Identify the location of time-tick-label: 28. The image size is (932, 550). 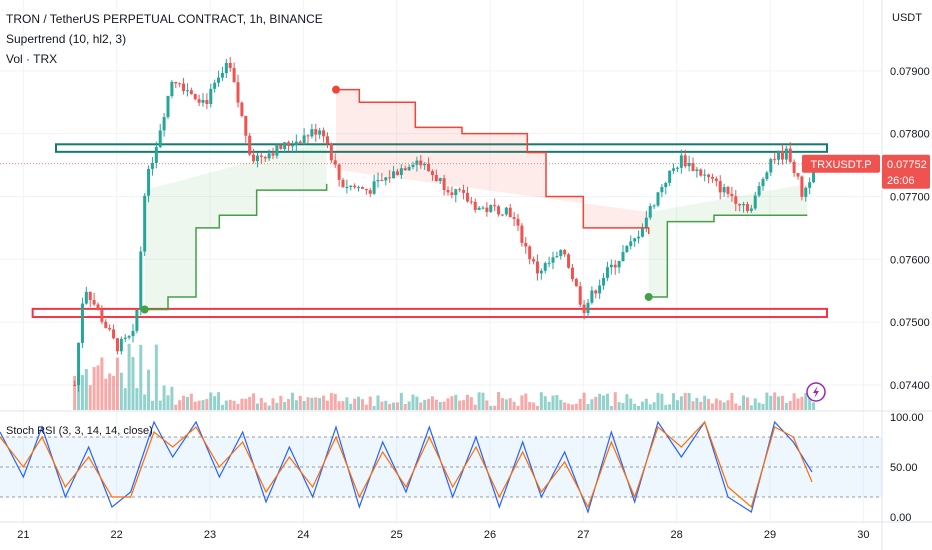
(677, 535).